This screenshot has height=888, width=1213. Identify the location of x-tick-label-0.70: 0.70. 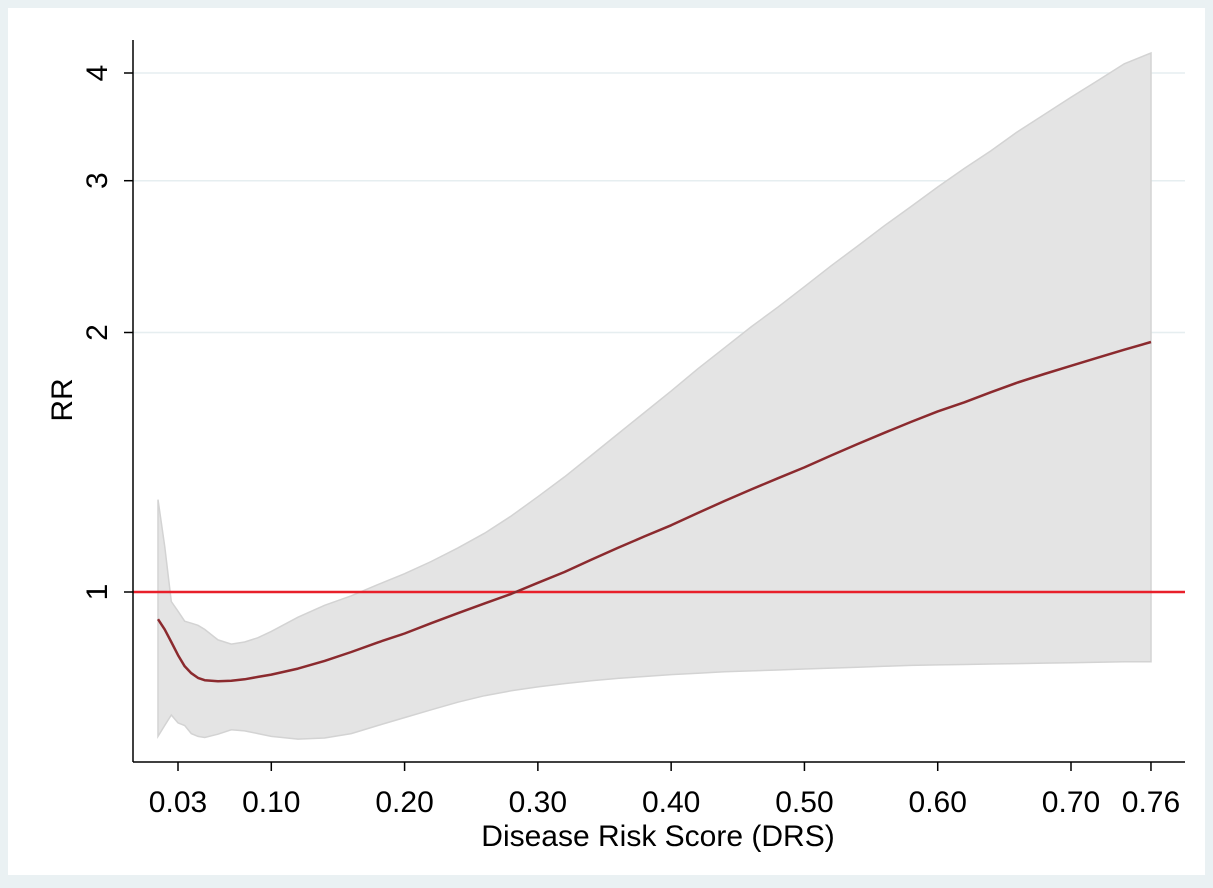
(1071, 802).